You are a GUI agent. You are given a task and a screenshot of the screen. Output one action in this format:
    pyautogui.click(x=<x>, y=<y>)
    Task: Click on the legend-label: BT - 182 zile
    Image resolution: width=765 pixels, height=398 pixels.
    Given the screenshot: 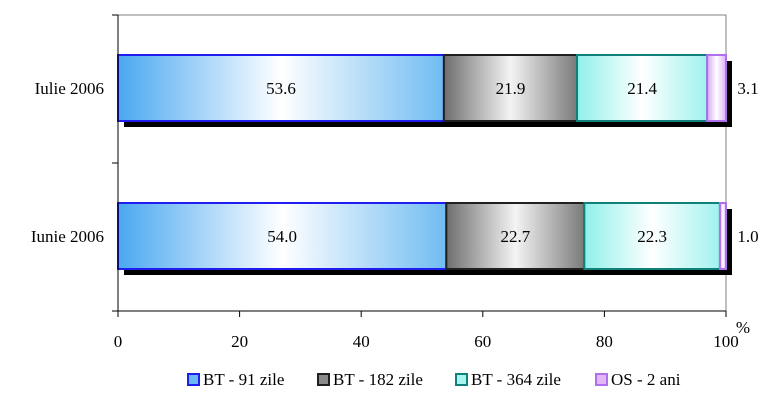 What is the action you would take?
    pyautogui.click(x=378, y=379)
    